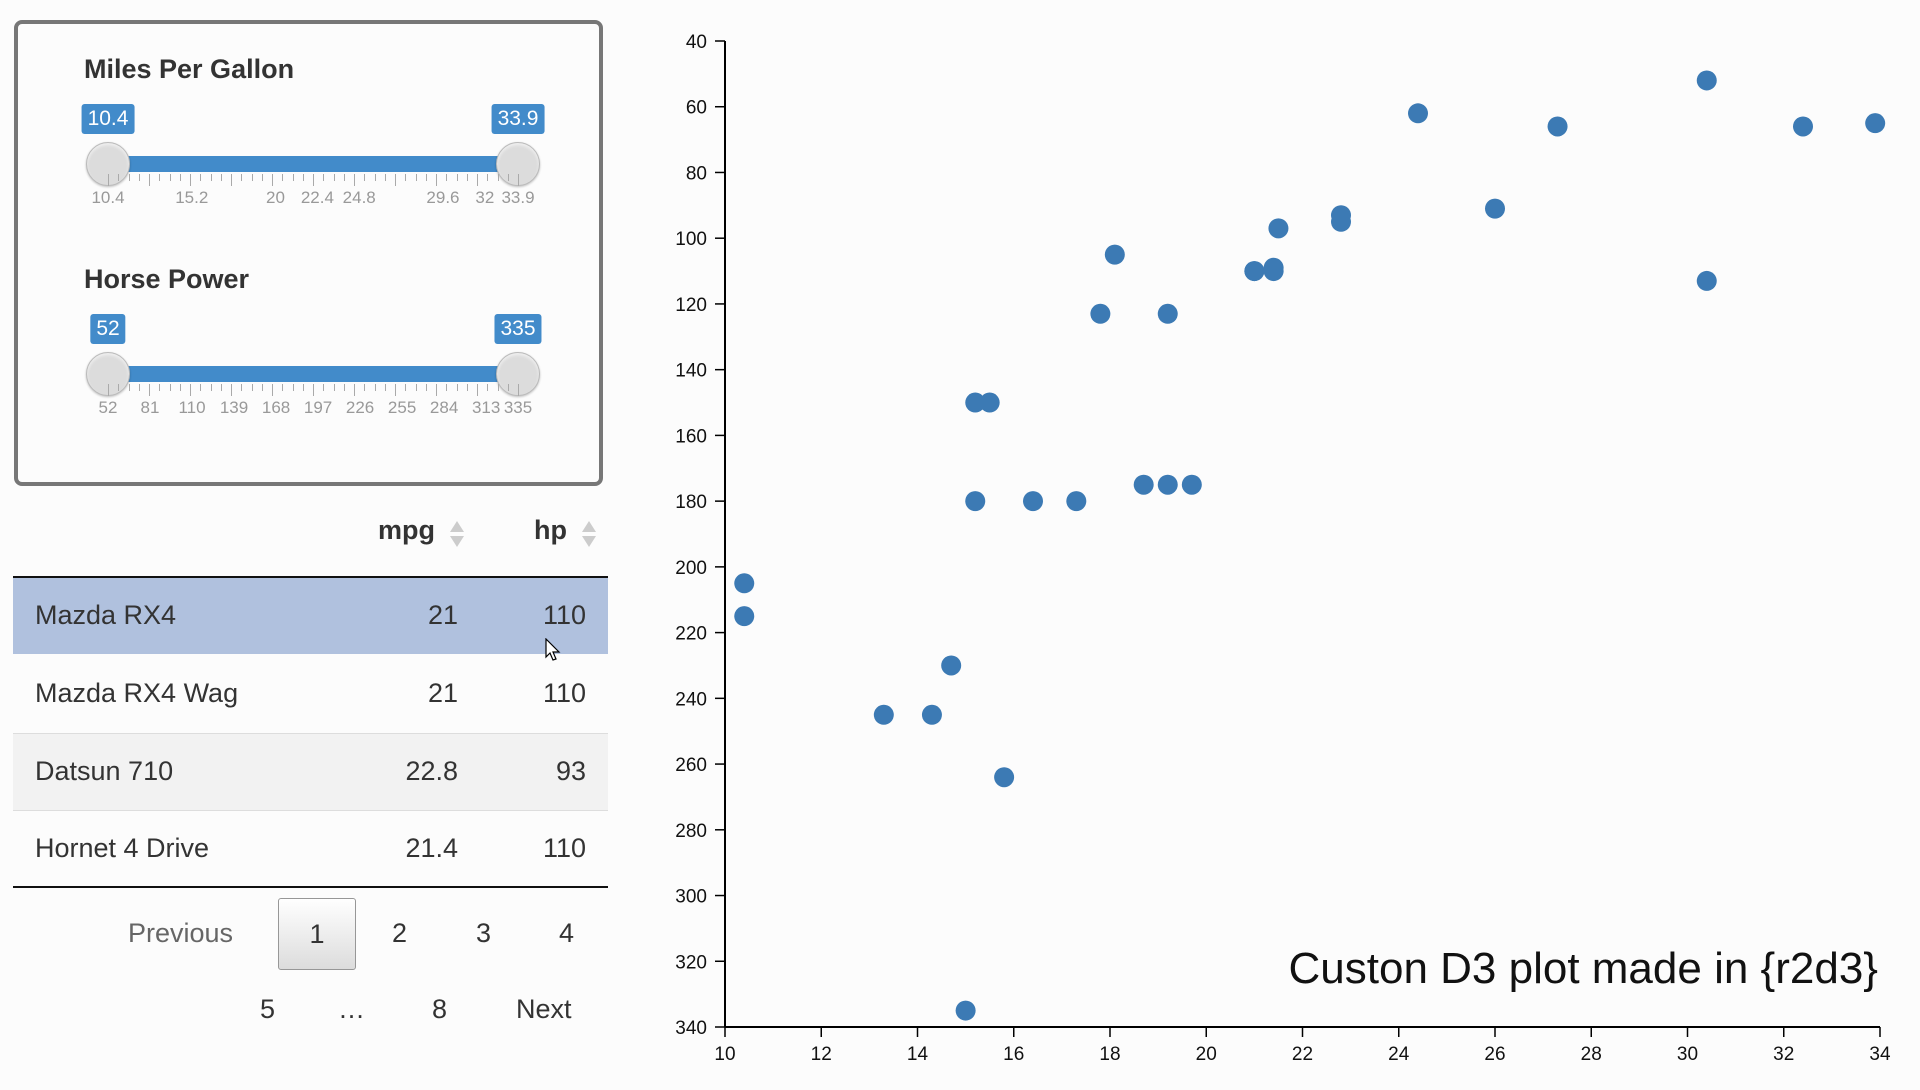 This screenshot has height=1090, width=1920. Describe the element at coordinates (724, 1054) in the screenshot. I see `x-tick-label: 10` at that location.